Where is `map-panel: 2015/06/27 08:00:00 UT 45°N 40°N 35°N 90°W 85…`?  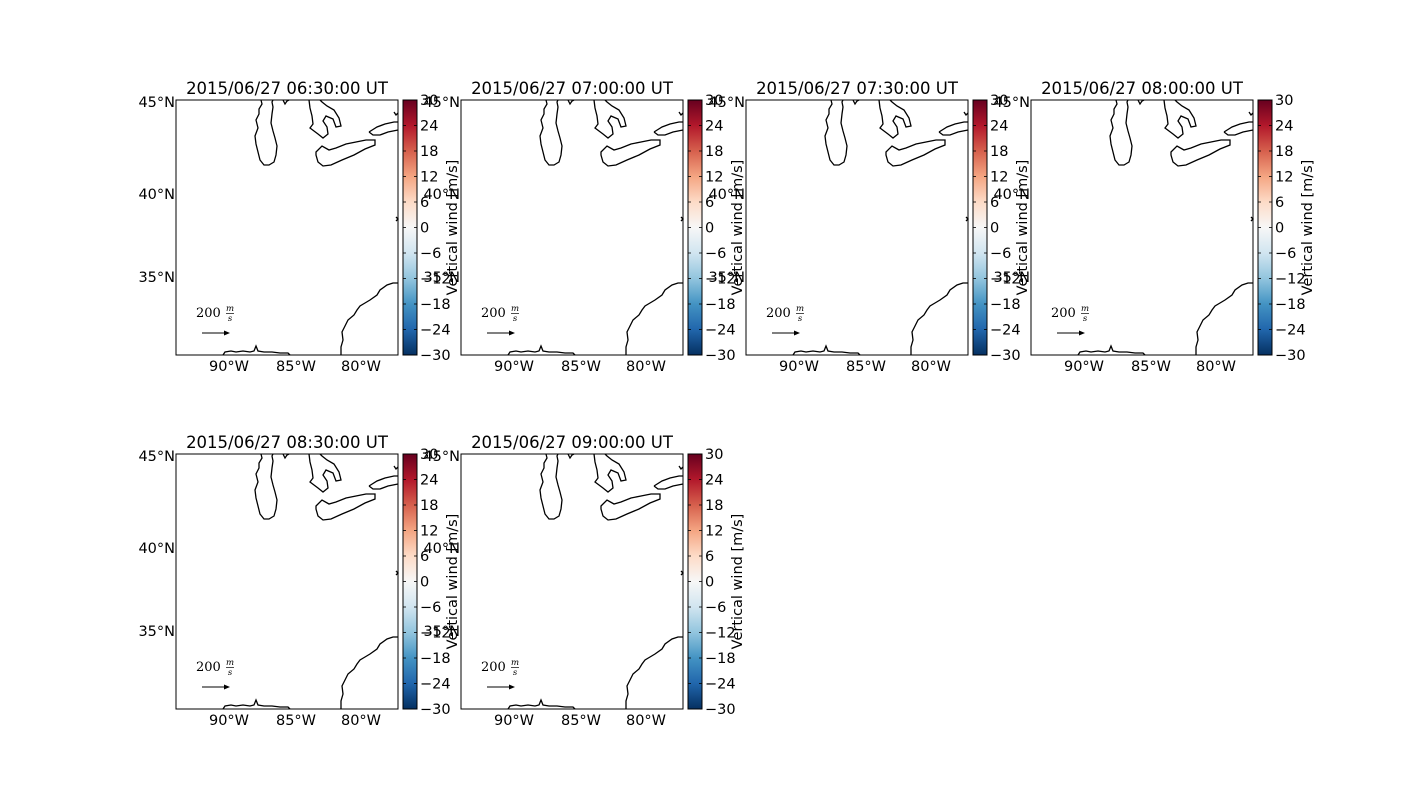 map-panel: 2015/06/27 08:00:00 UT 45°N 40°N 35°N 90°W 85… is located at coordinates (1154, 227).